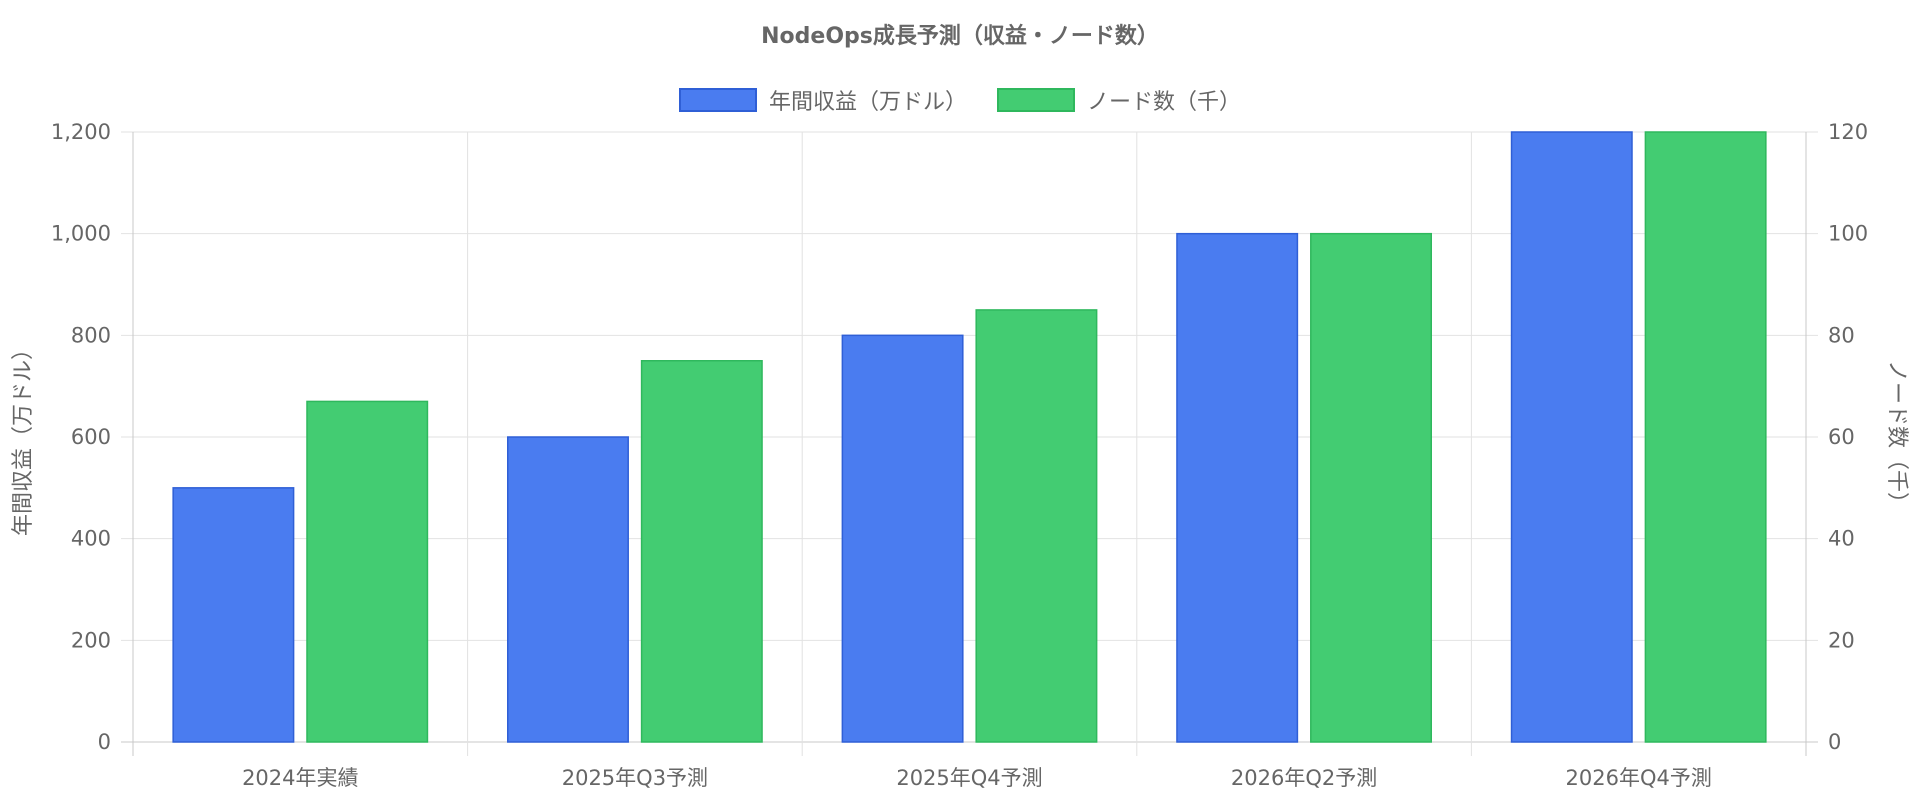 The height and width of the screenshot is (800, 1920). I want to click on legend-swatch-nodes, so click(1036, 100).